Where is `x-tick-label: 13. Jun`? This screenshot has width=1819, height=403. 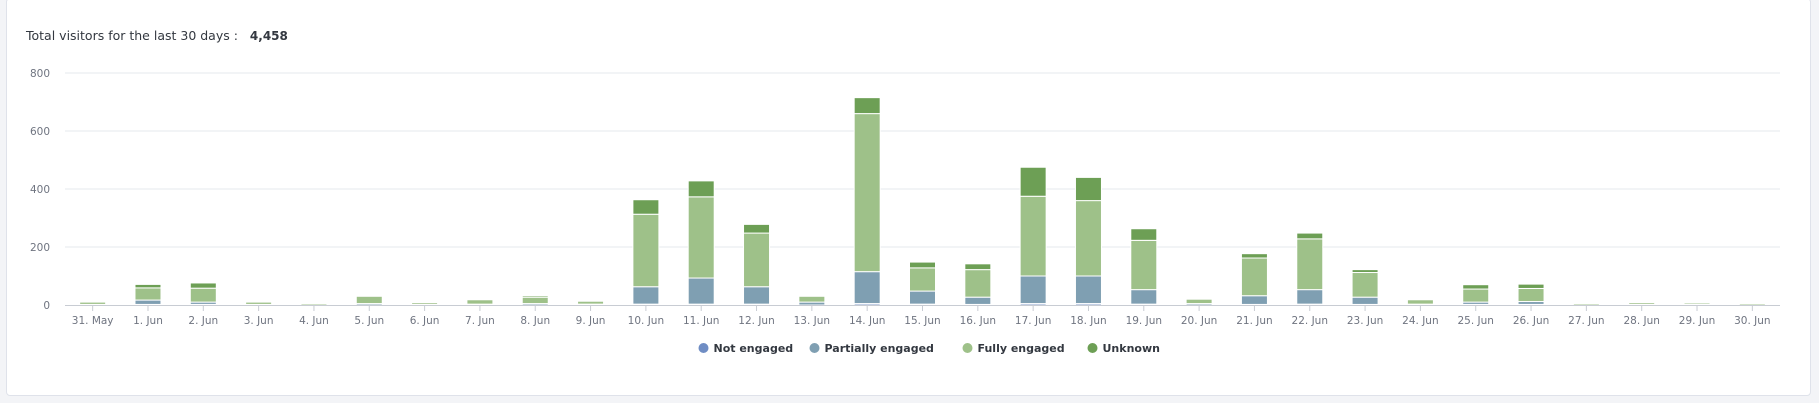
x-tick-label: 13. Jun is located at coordinates (812, 321).